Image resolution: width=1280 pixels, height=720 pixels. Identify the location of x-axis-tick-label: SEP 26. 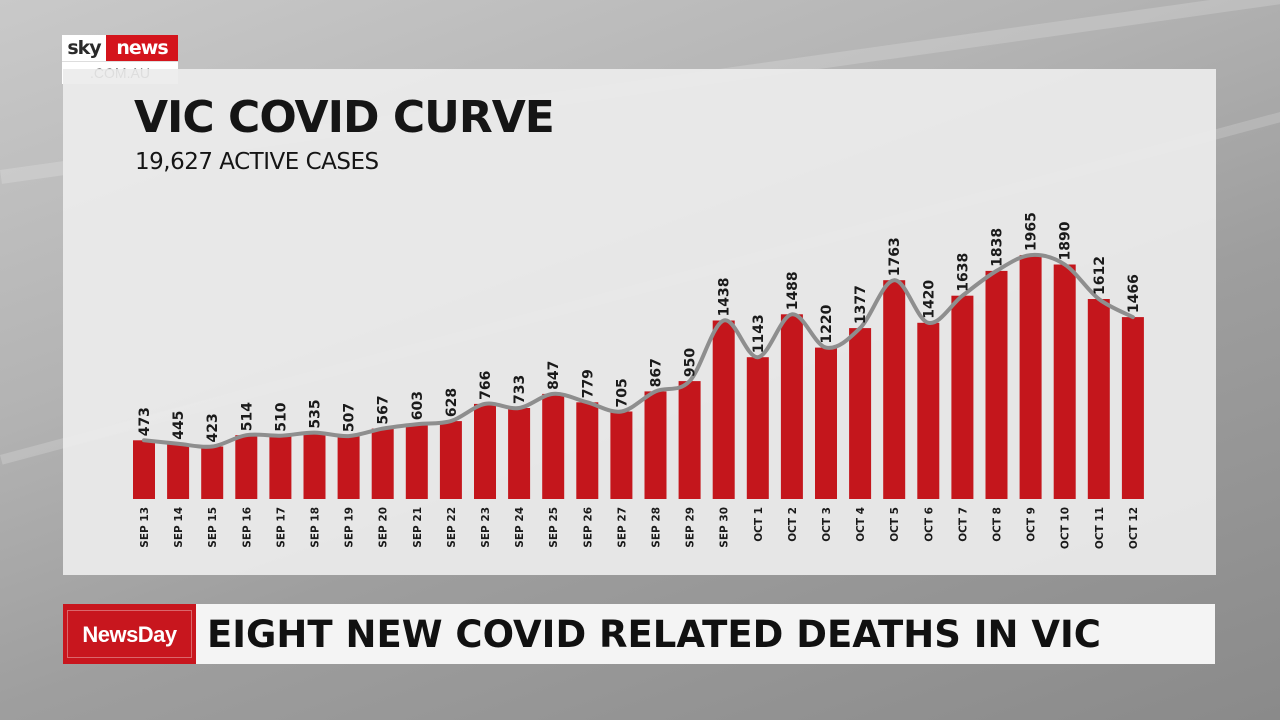
(588, 527).